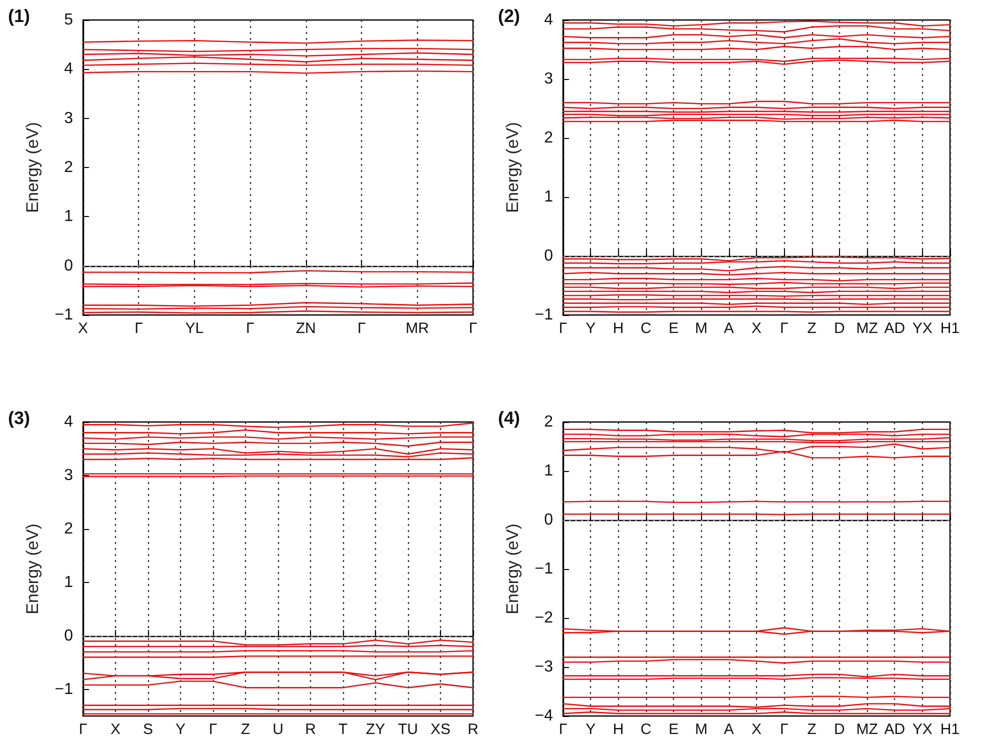  What do you see at coordinates (69, 20) in the screenshot?
I see `y-tick-label: 5` at bounding box center [69, 20].